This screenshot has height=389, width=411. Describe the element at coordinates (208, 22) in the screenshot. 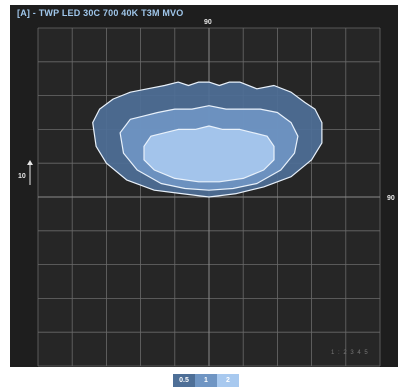

I see `top-angle-label: 90` at that location.